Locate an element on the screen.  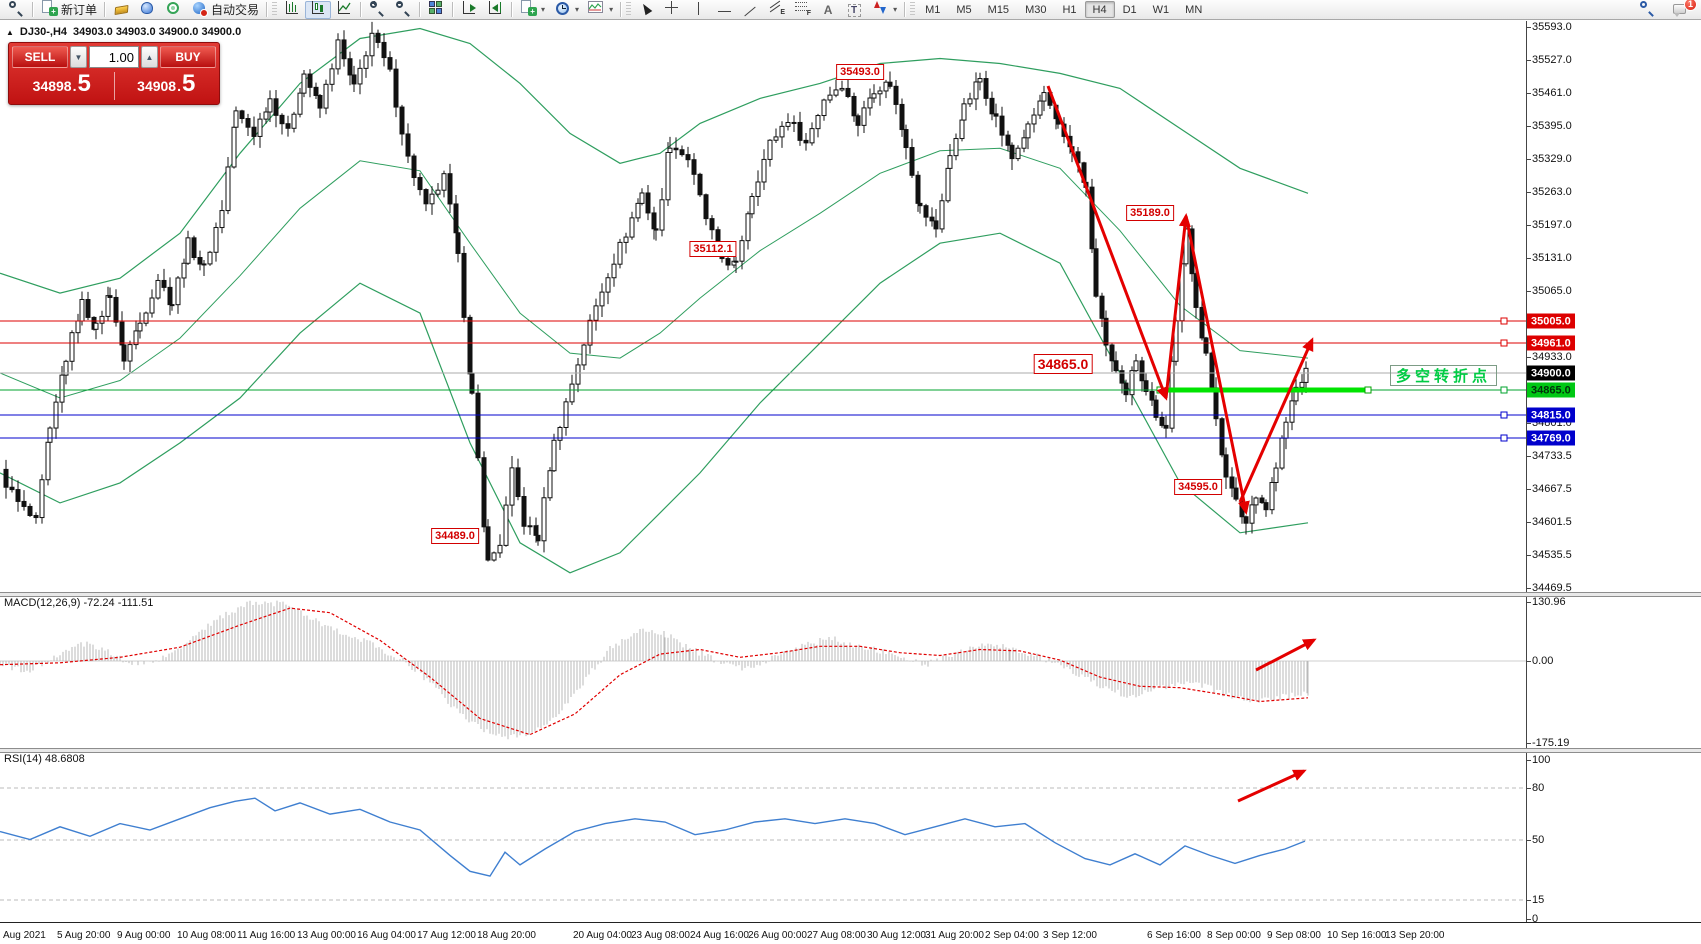
rsi-axis-label: 15 is located at coordinates (1538, 900).